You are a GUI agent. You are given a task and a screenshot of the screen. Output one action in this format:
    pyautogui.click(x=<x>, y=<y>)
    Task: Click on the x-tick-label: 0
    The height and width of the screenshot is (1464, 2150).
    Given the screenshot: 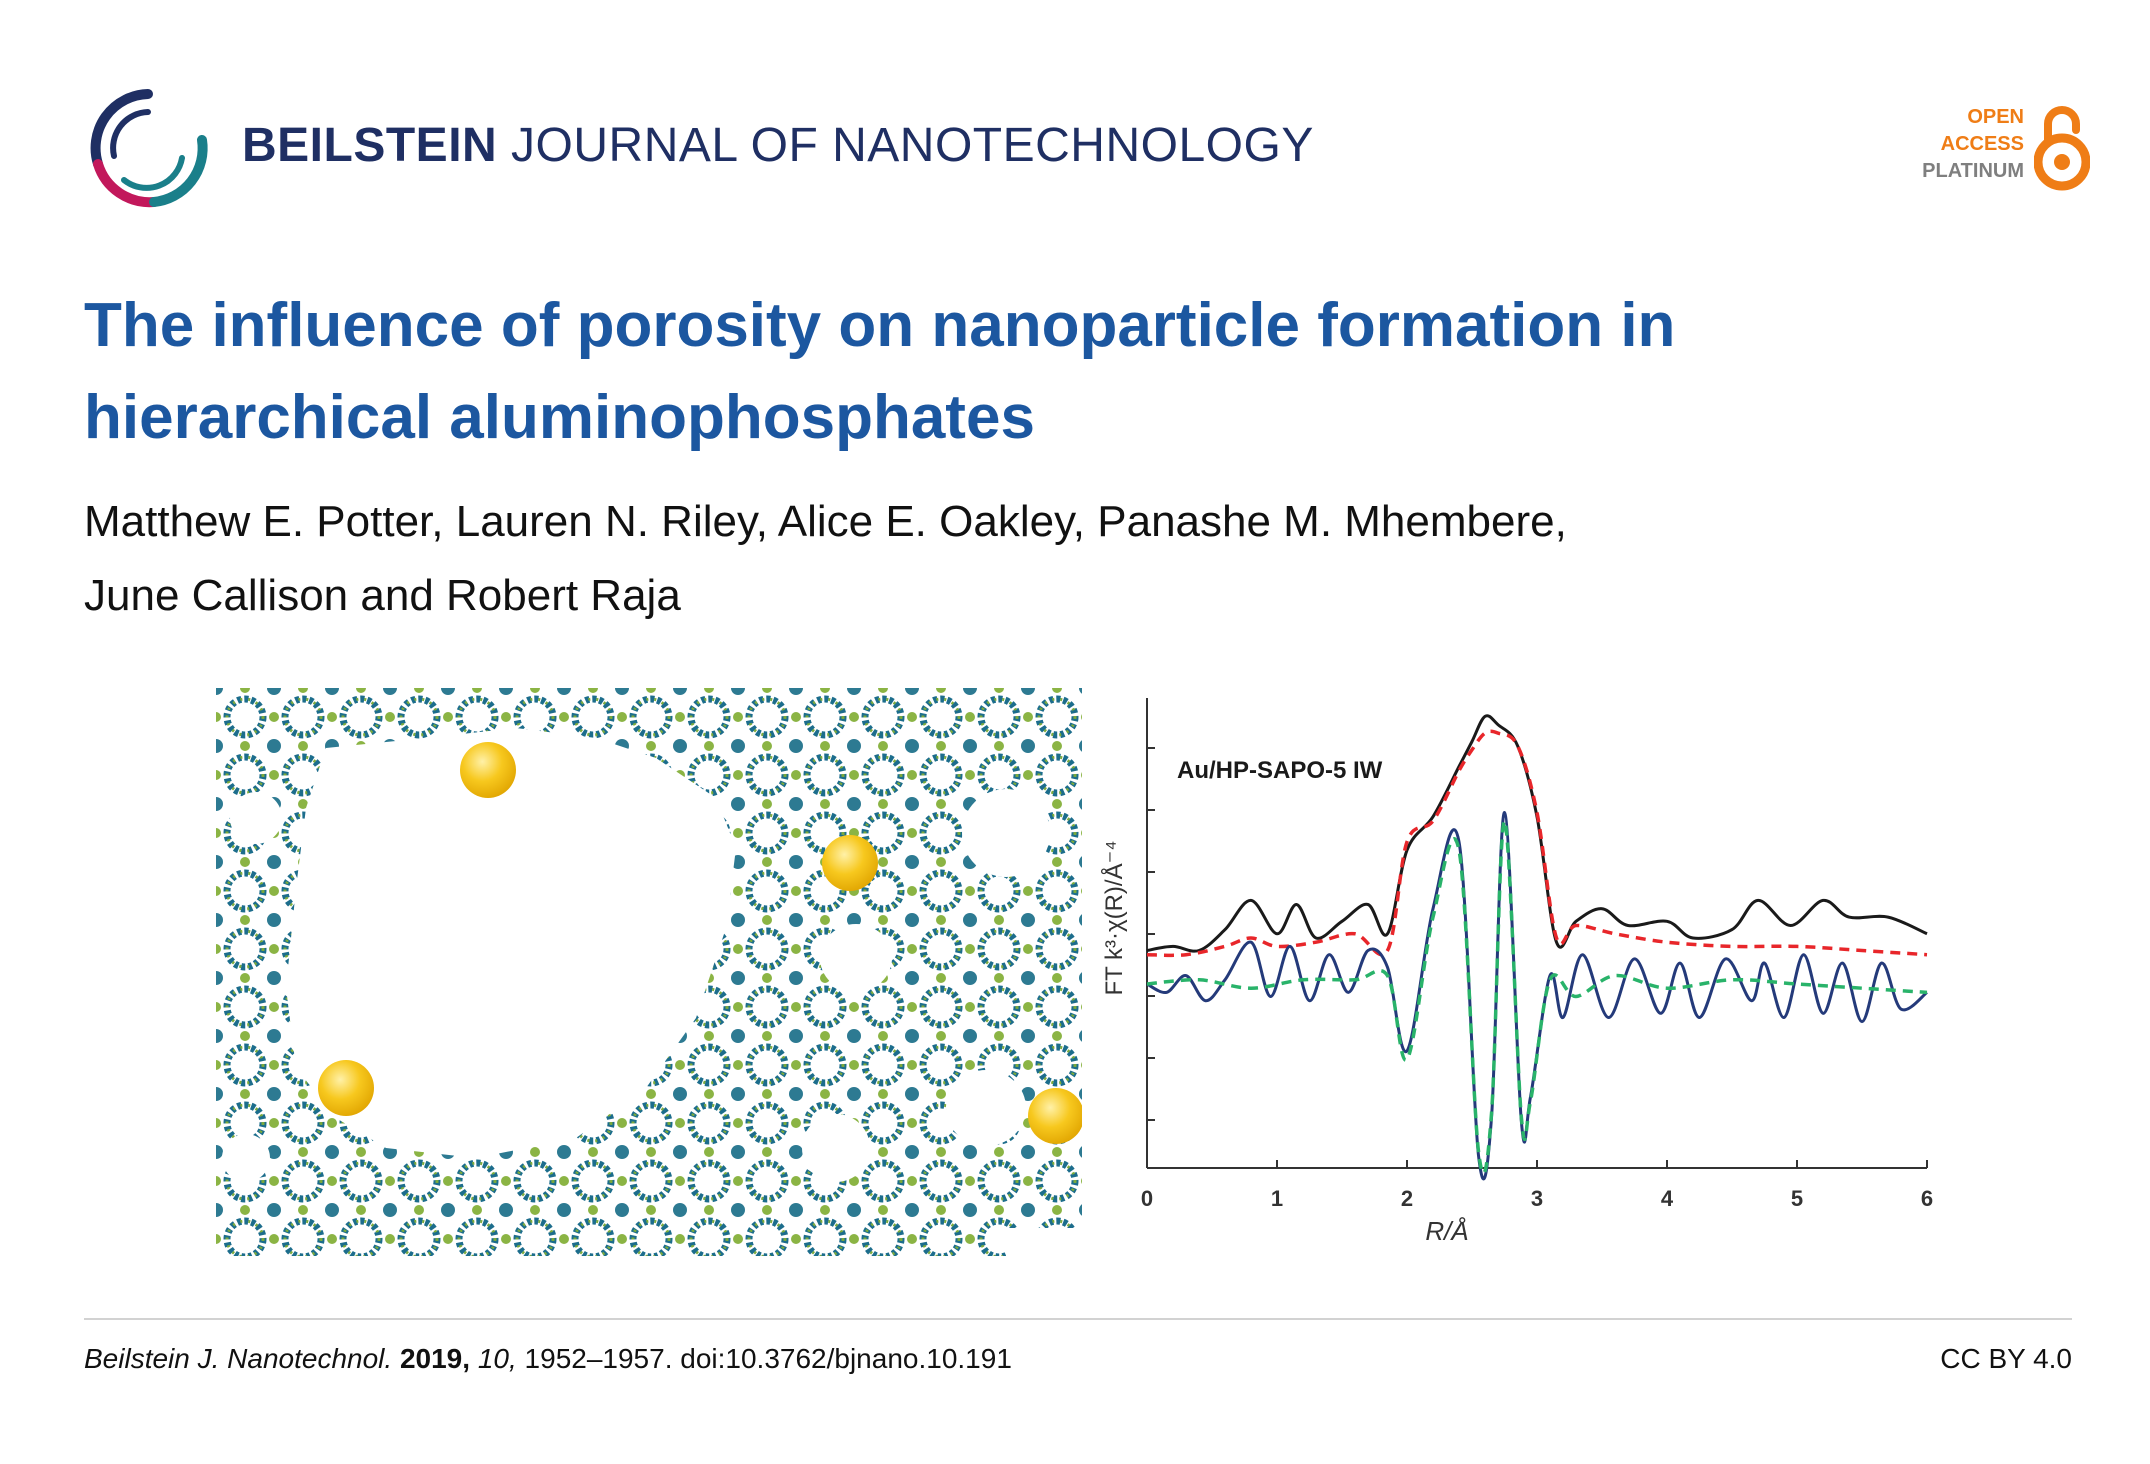 What is the action you would take?
    pyautogui.click(x=1147, y=1198)
    